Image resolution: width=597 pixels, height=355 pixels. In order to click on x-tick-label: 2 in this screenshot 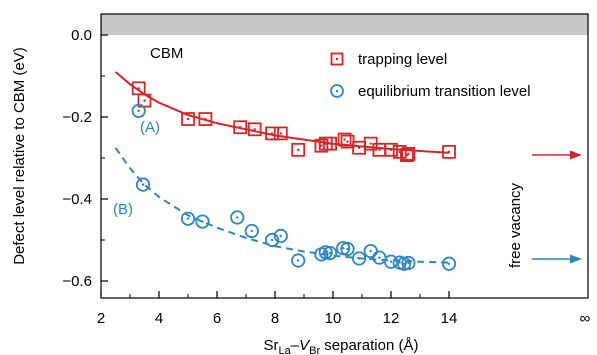, I will do `click(101, 318)`.